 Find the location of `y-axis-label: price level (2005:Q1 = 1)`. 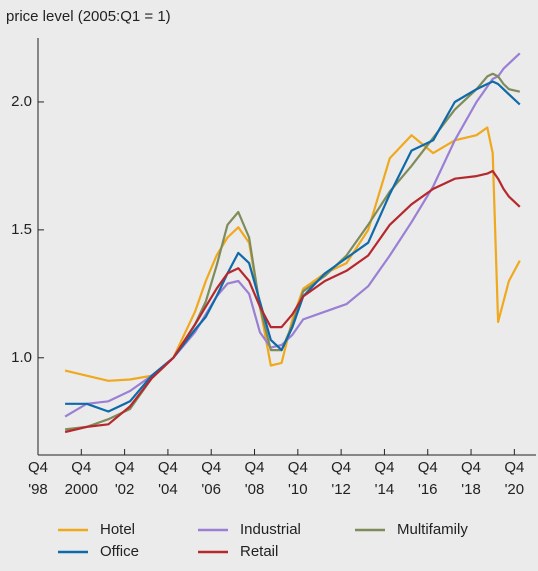

y-axis-label: price level (2005:Q1 = 1) is located at coordinates (88, 16).